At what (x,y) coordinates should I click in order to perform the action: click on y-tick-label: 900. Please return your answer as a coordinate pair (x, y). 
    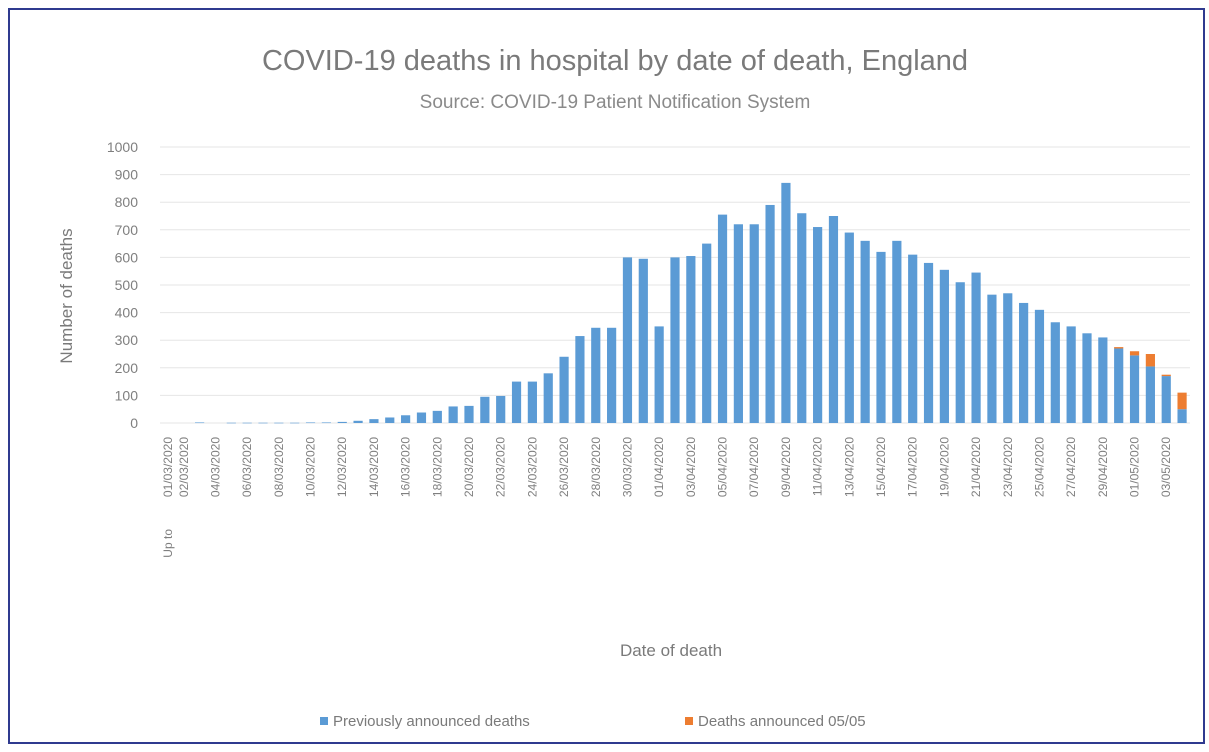
    Looking at the image, I should click on (127, 175).